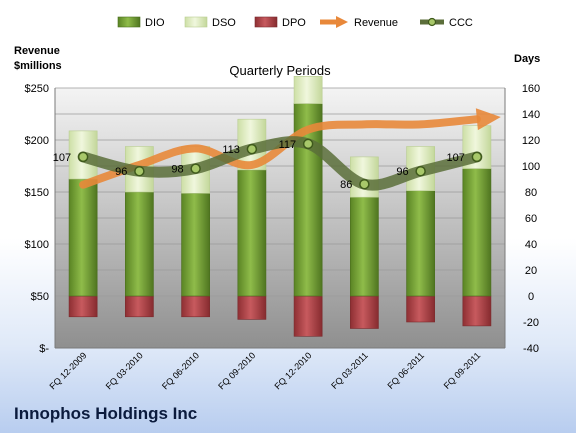 The height and width of the screenshot is (433, 576). Describe the element at coordinates (488, 119) in the screenshot. I see `revenue-arrowhead` at that location.